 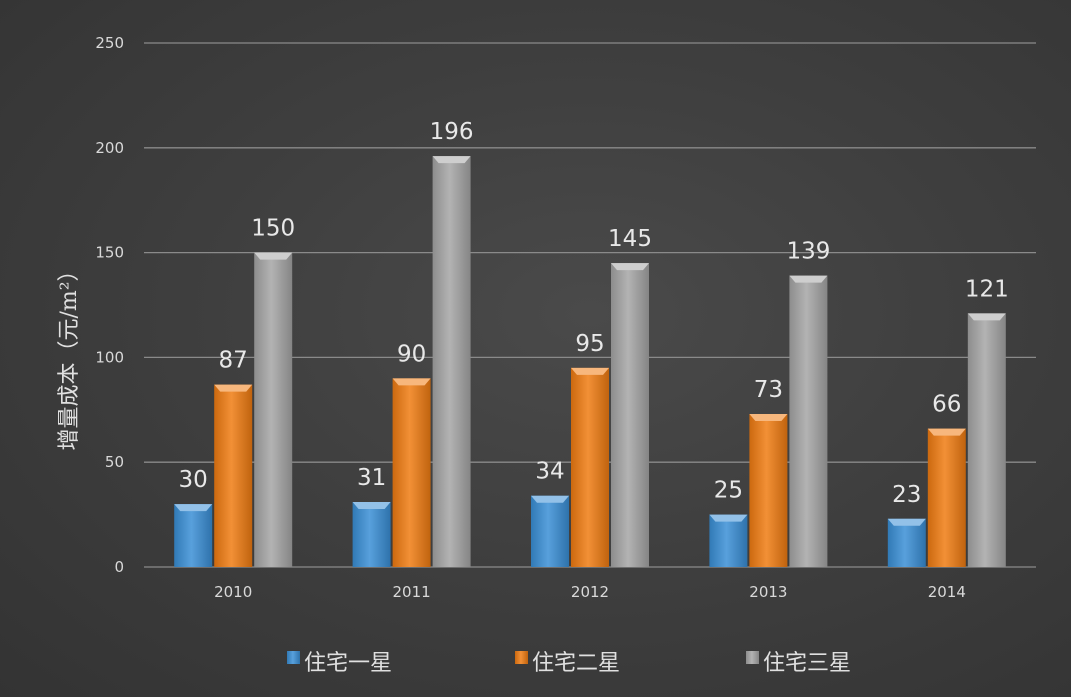 What do you see at coordinates (348, 663) in the screenshot?
I see `legend-label: 住宅一星` at bounding box center [348, 663].